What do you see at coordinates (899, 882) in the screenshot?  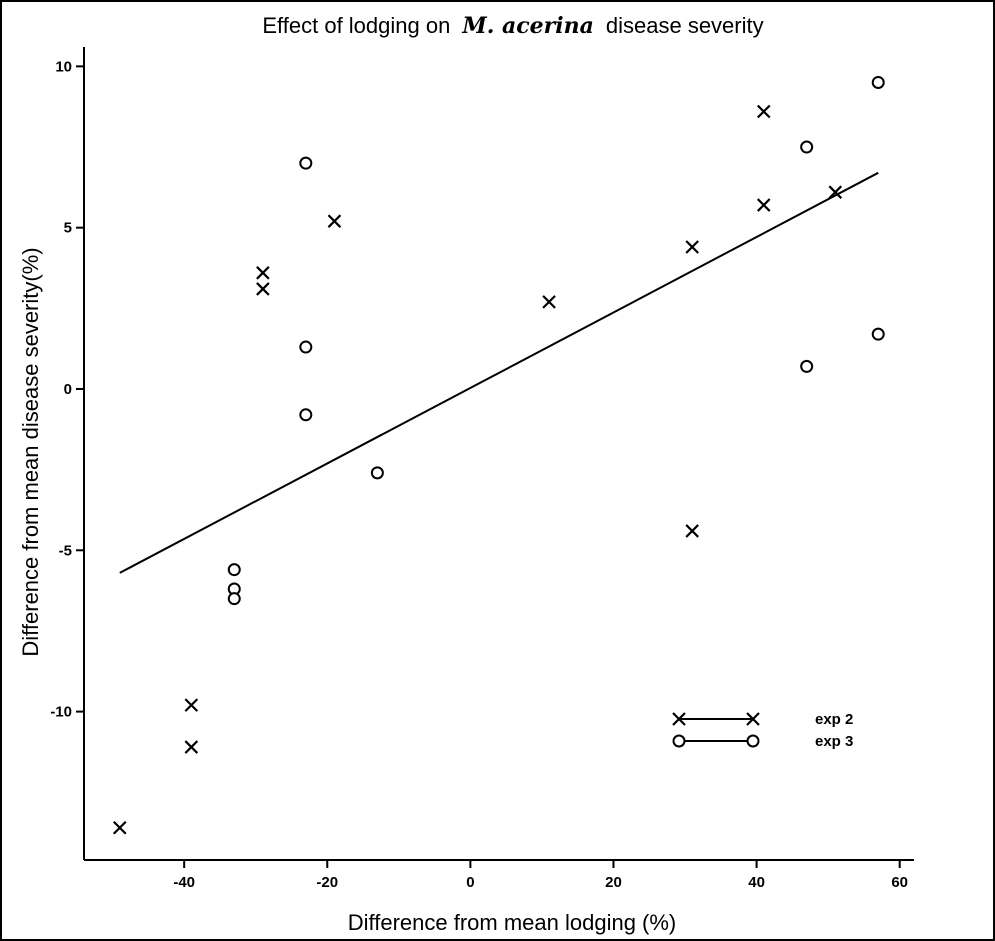 I see `x-tick-label-5: 60` at bounding box center [899, 882].